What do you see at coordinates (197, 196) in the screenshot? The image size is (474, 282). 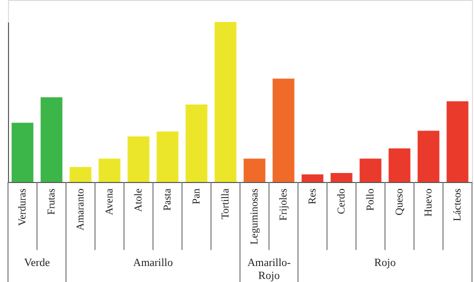 I see `x-tick-label: Pan` at bounding box center [197, 196].